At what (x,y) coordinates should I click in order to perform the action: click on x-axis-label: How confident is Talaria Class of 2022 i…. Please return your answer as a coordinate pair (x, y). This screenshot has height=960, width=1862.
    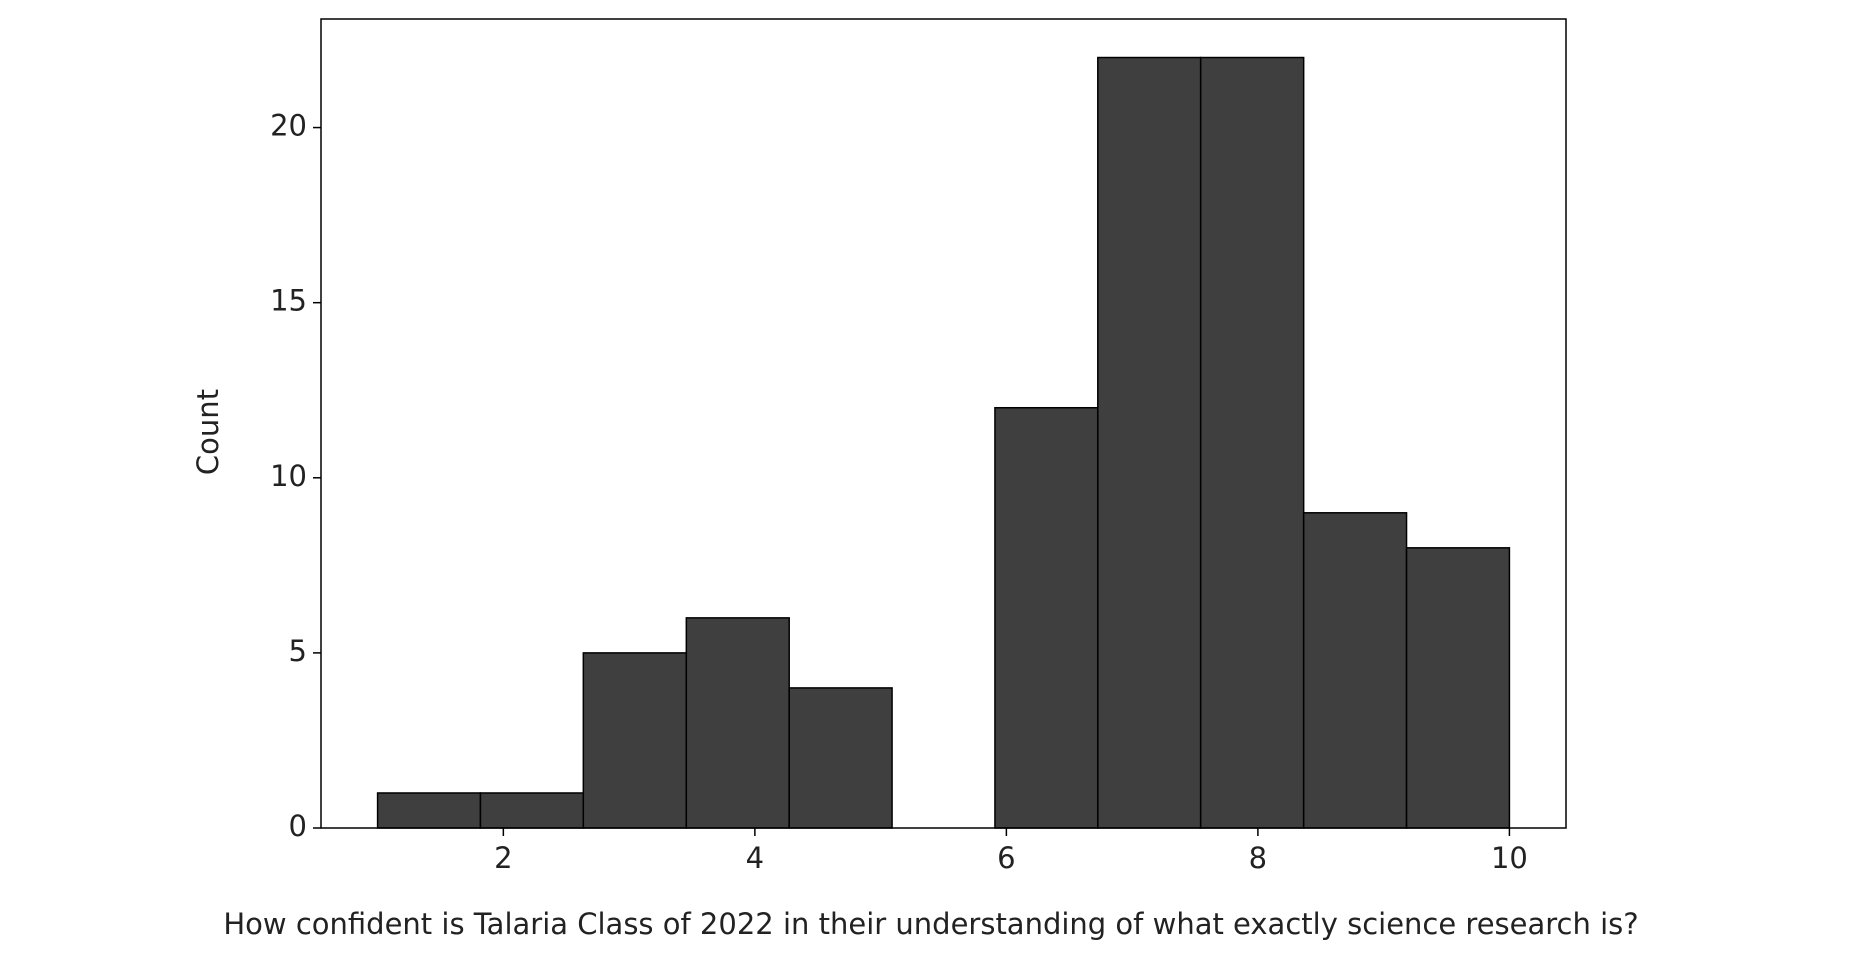
    Looking at the image, I should click on (930, 924).